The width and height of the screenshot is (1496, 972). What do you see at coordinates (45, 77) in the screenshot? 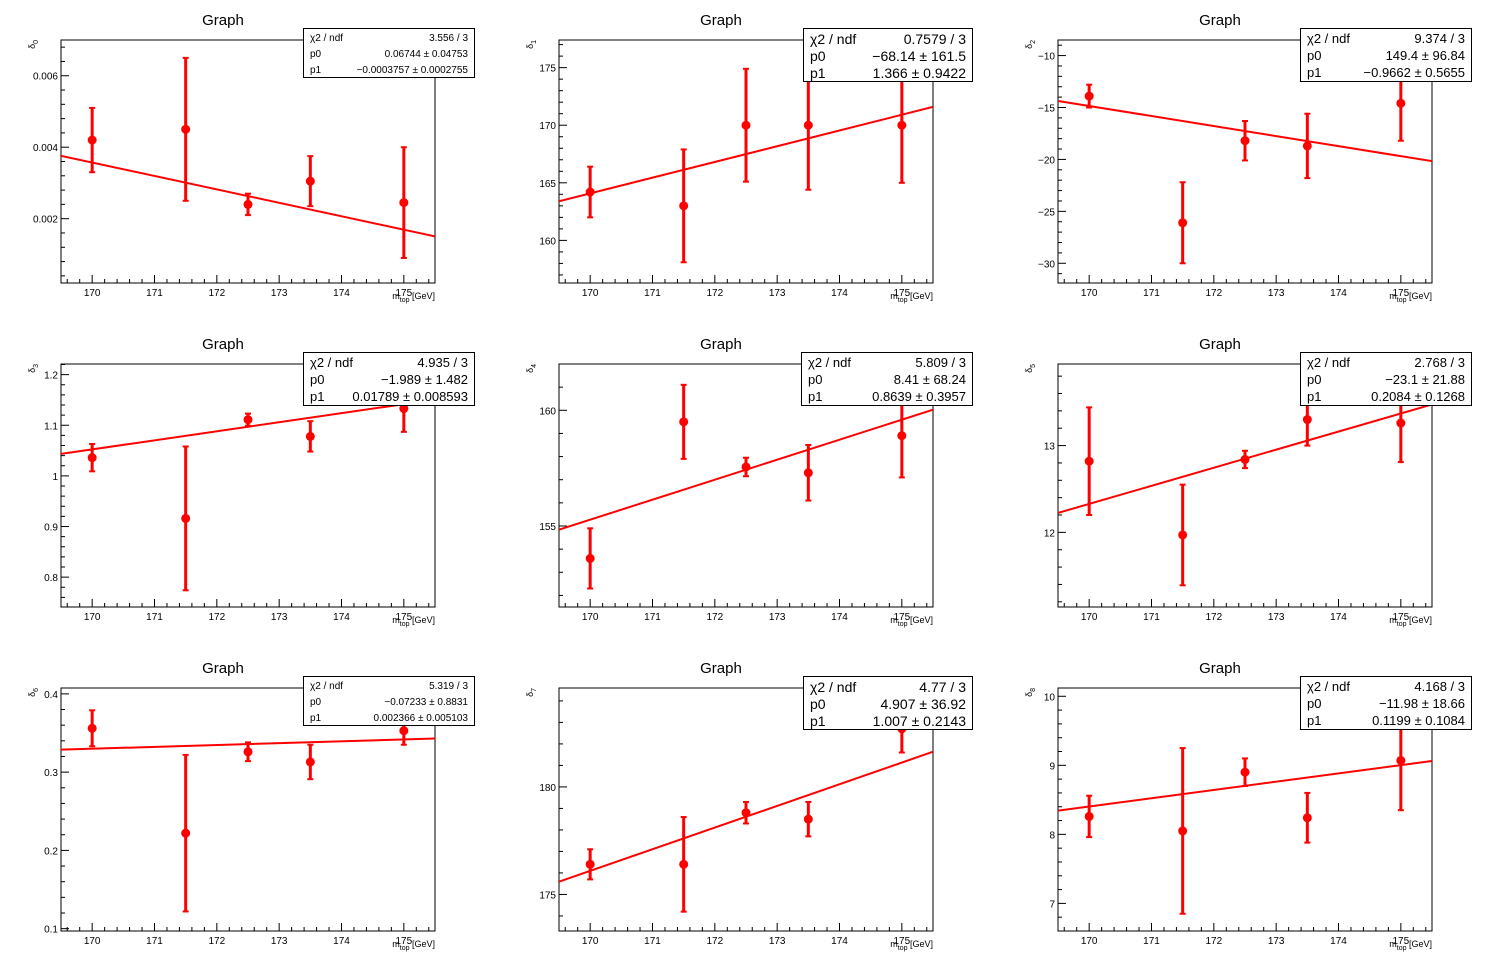
I see `y-tick-label: 0.006` at bounding box center [45, 77].